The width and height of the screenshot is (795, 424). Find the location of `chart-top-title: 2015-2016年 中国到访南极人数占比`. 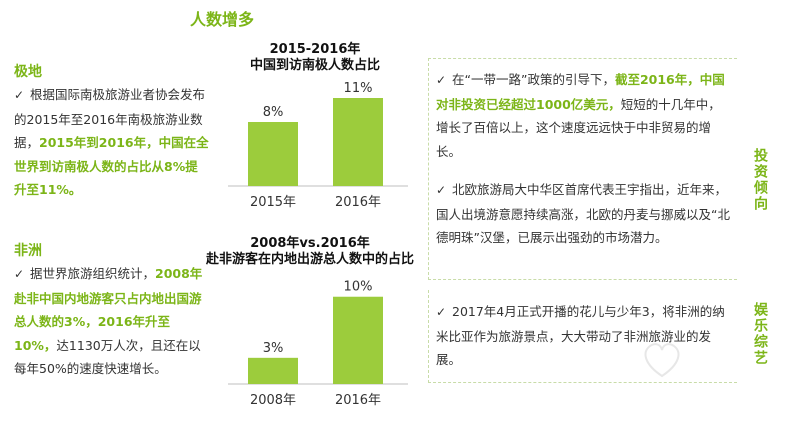

chart-top-title: 2015-2016年 中国到访南极人数占比 is located at coordinates (315, 58).